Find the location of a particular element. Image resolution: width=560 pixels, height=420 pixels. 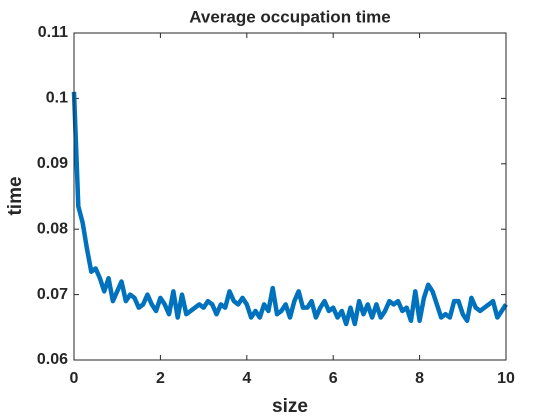

y-axis-label: time is located at coordinates (15, 195).